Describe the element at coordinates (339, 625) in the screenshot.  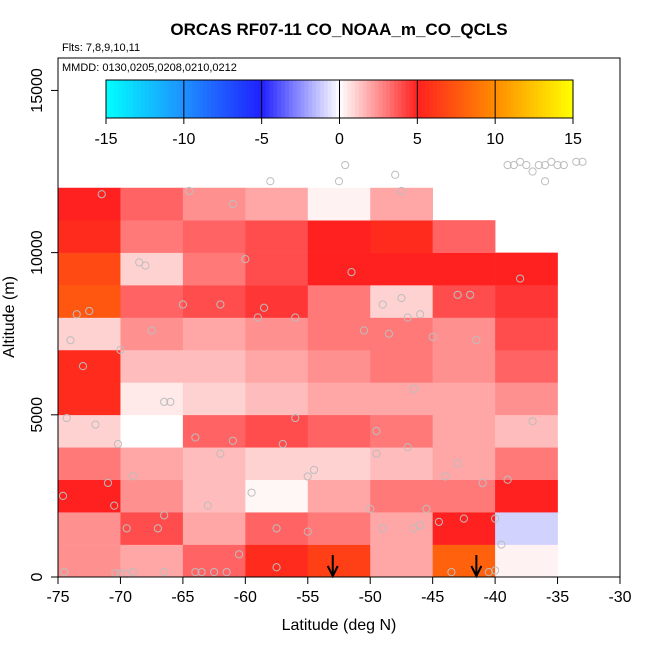
I see `x-axis-label: Latitude (deg N)` at that location.